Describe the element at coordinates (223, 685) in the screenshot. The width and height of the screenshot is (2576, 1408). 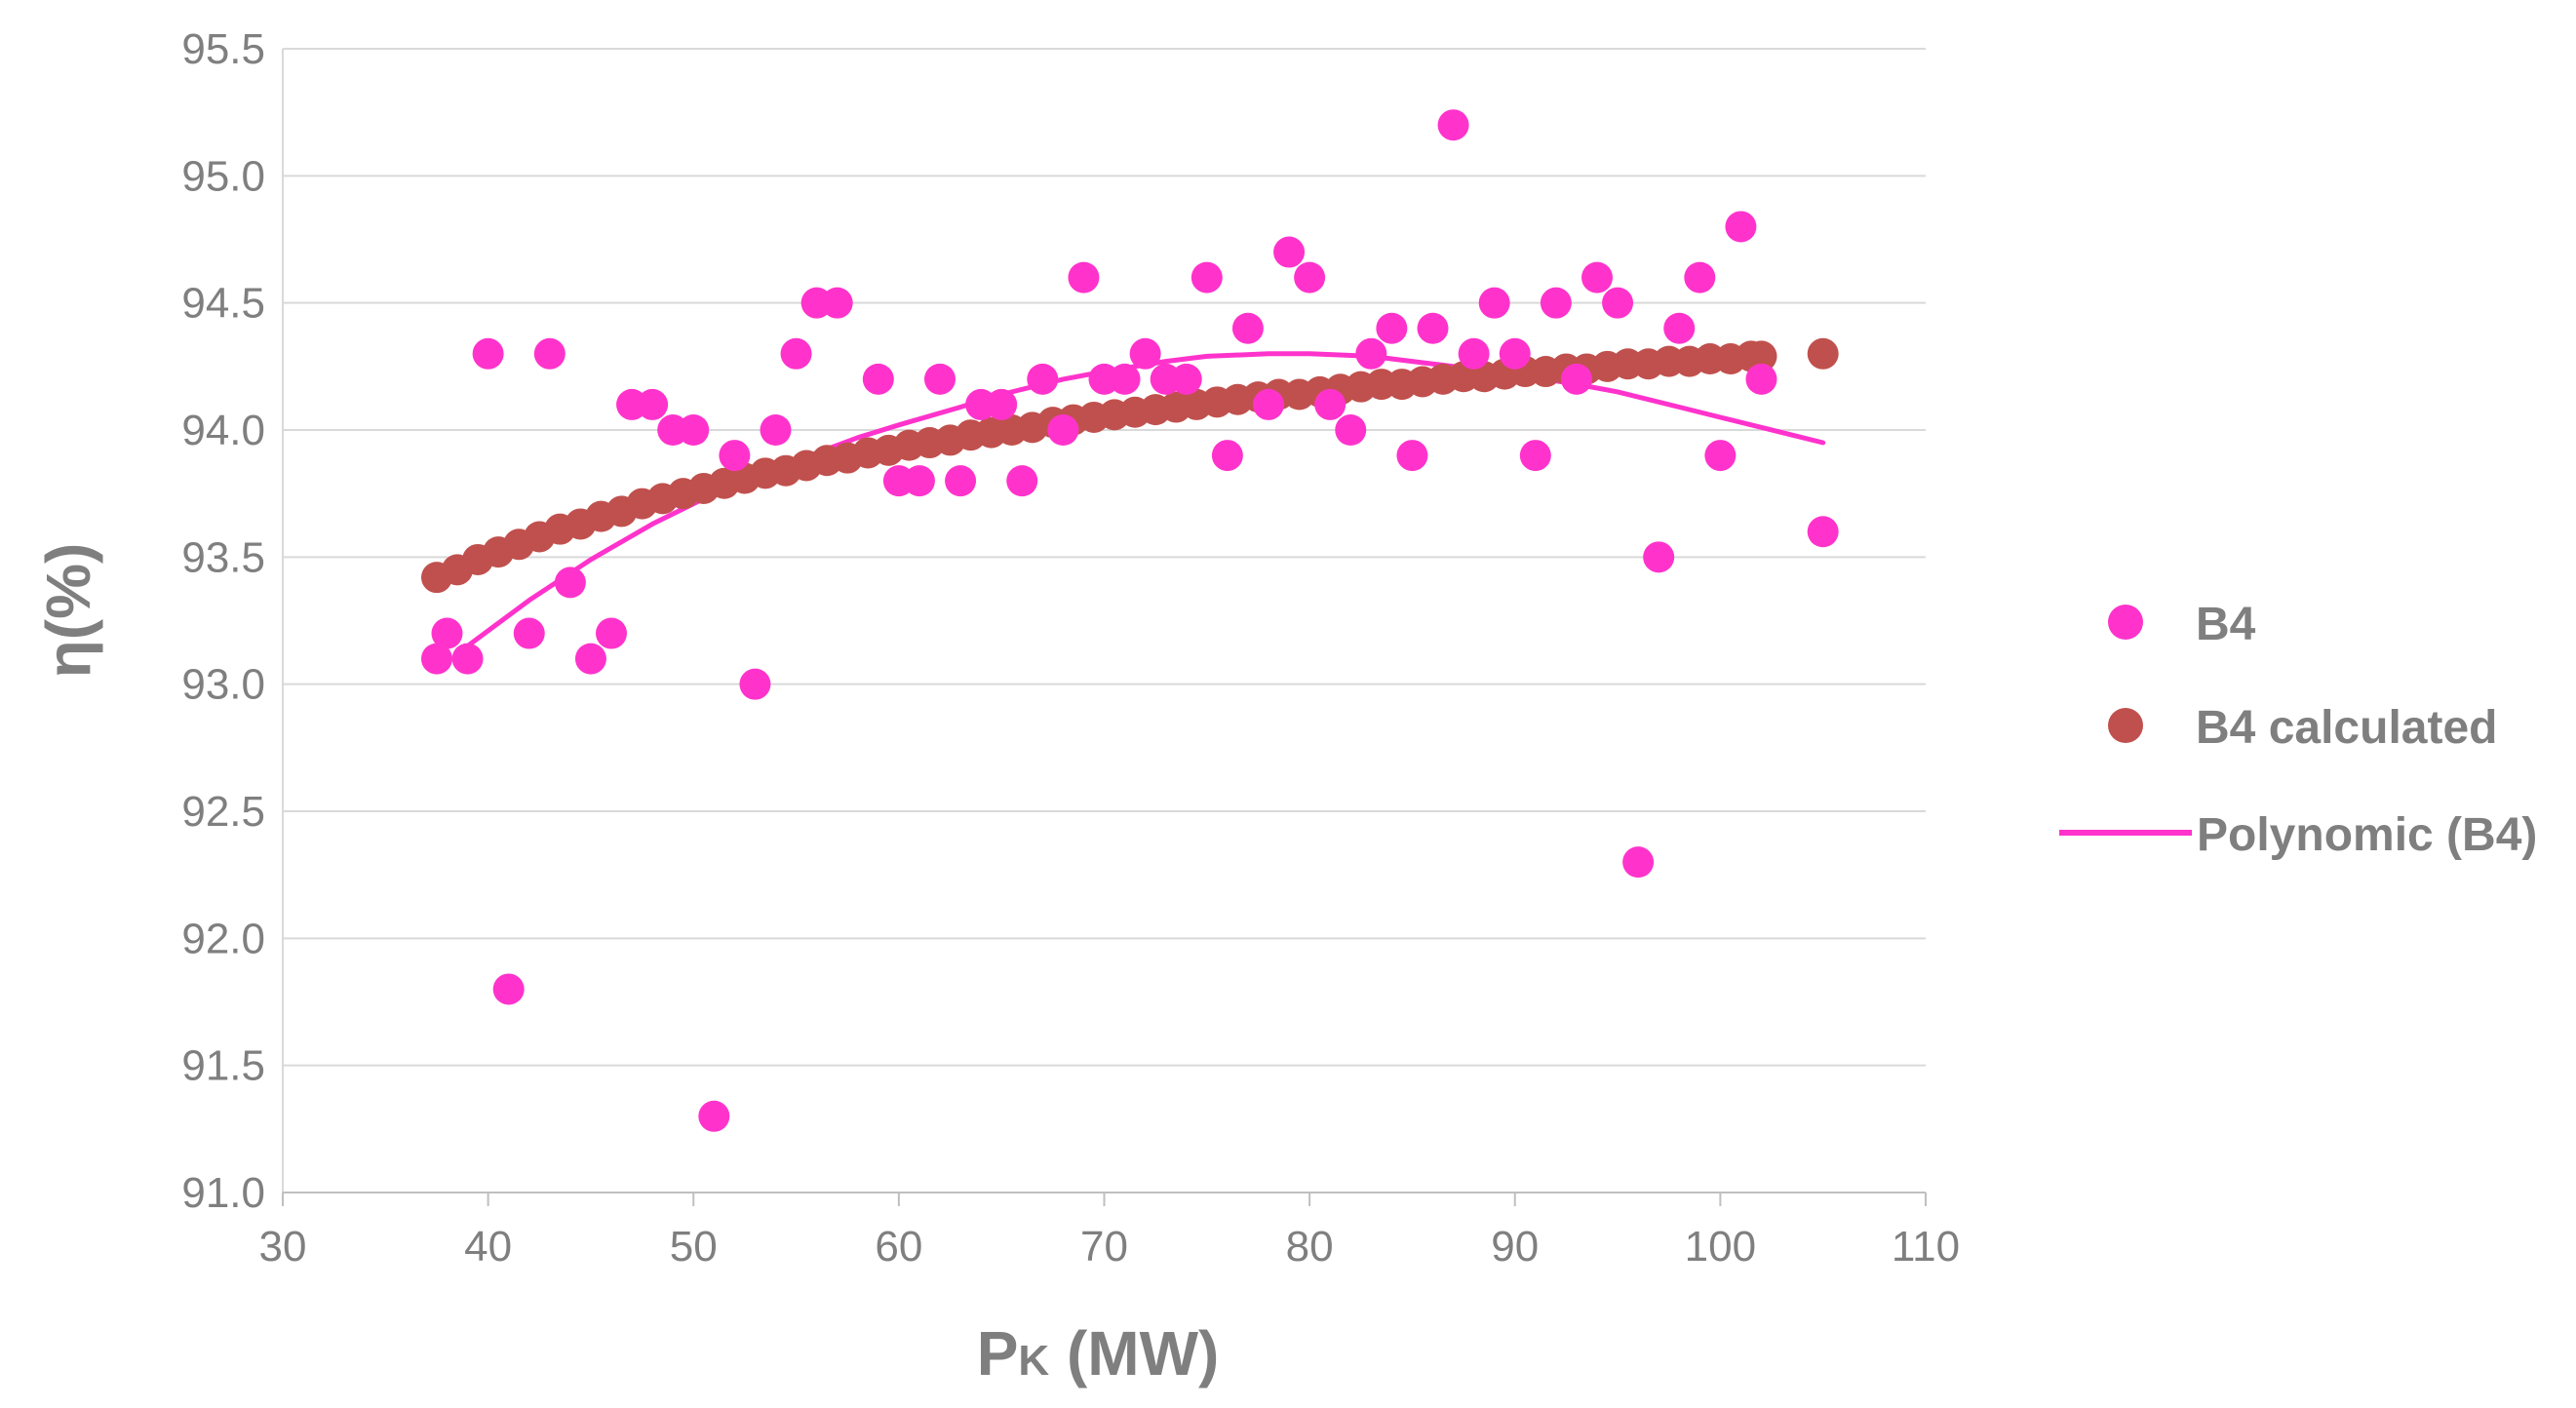
I see `y-tick-label: 93.0` at that location.